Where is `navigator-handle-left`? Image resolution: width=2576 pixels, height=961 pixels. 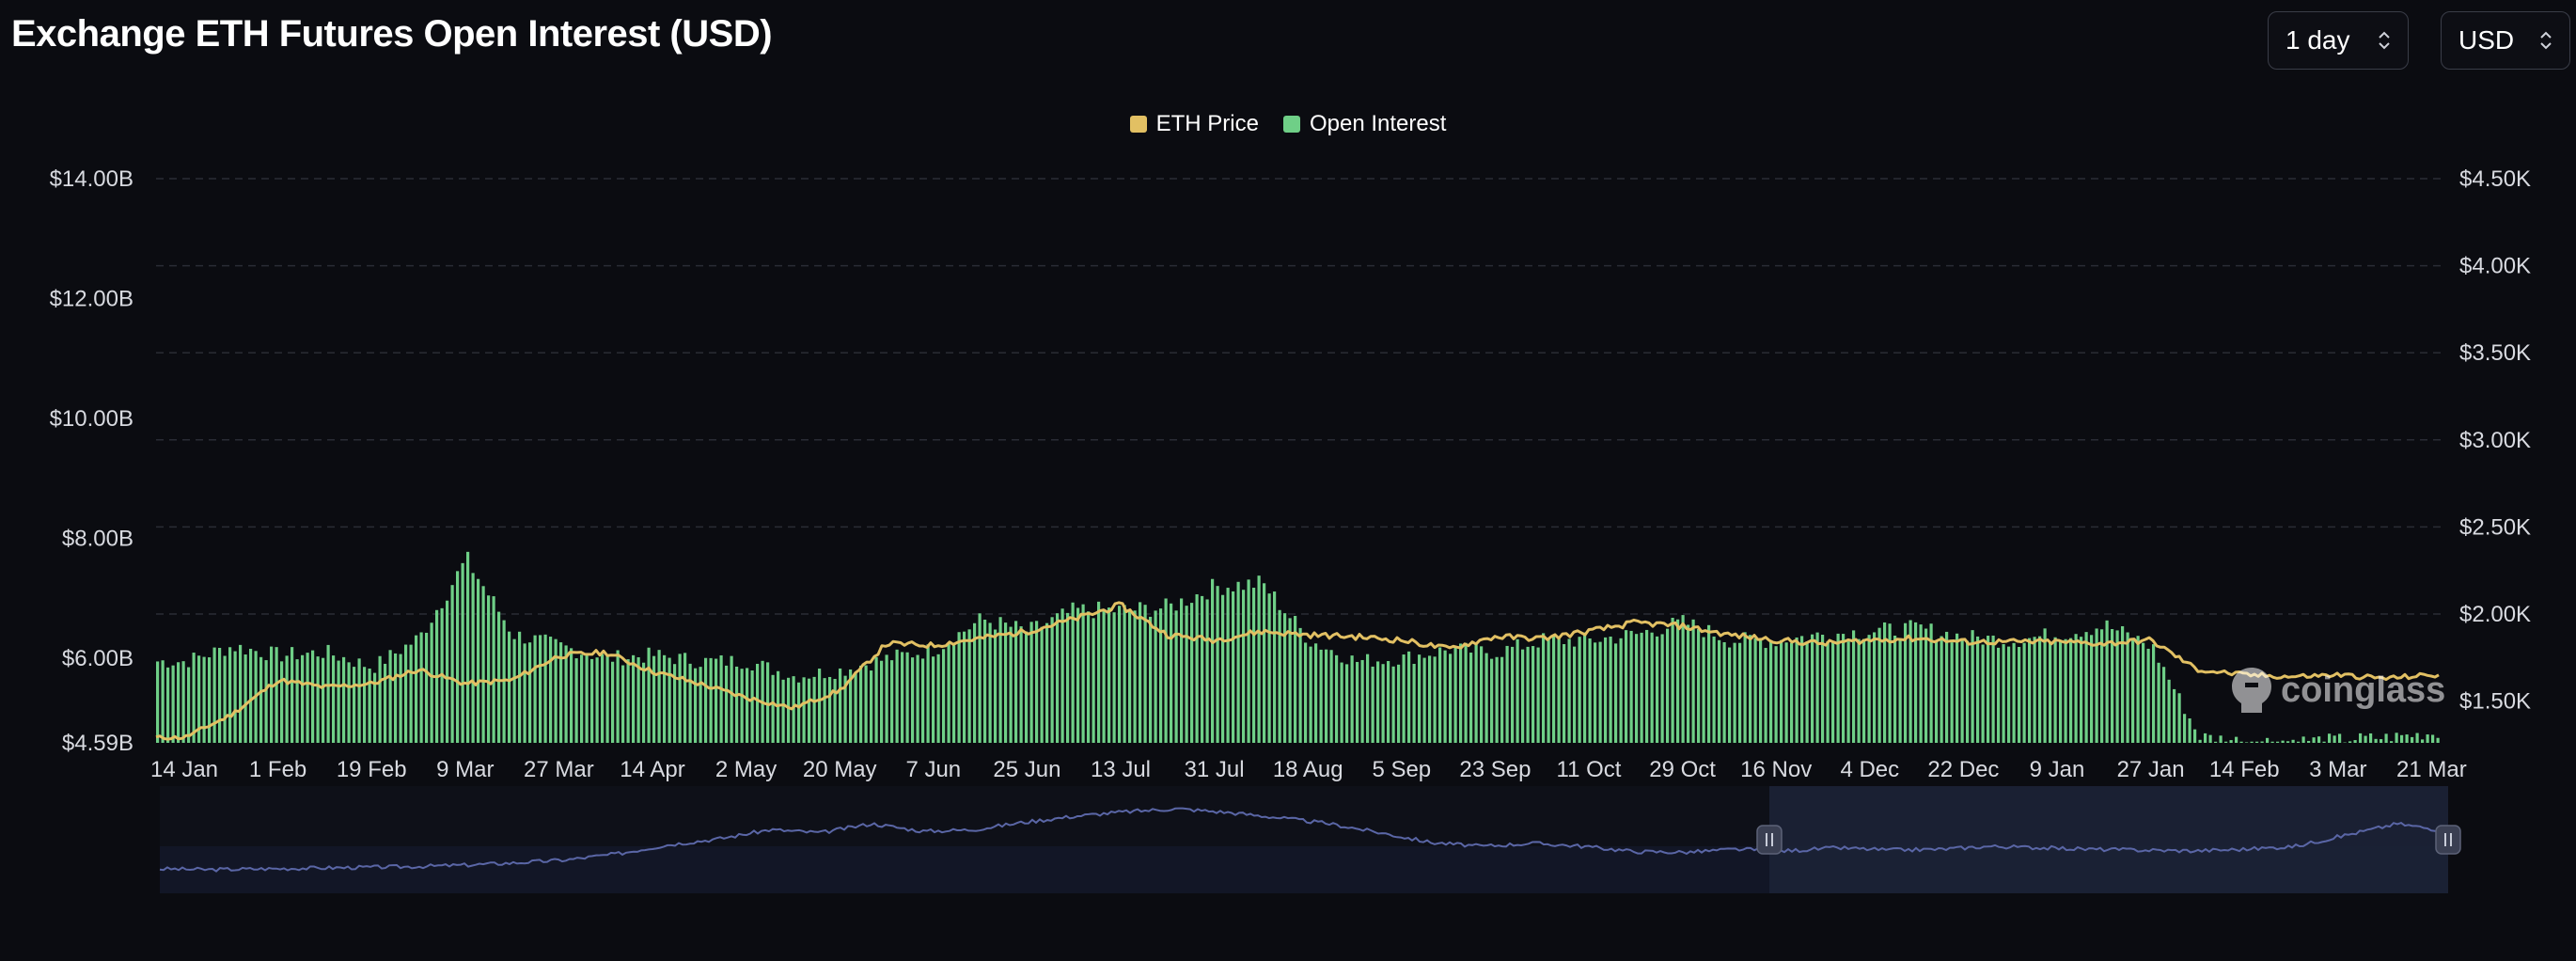
navigator-handle-left is located at coordinates (1770, 840).